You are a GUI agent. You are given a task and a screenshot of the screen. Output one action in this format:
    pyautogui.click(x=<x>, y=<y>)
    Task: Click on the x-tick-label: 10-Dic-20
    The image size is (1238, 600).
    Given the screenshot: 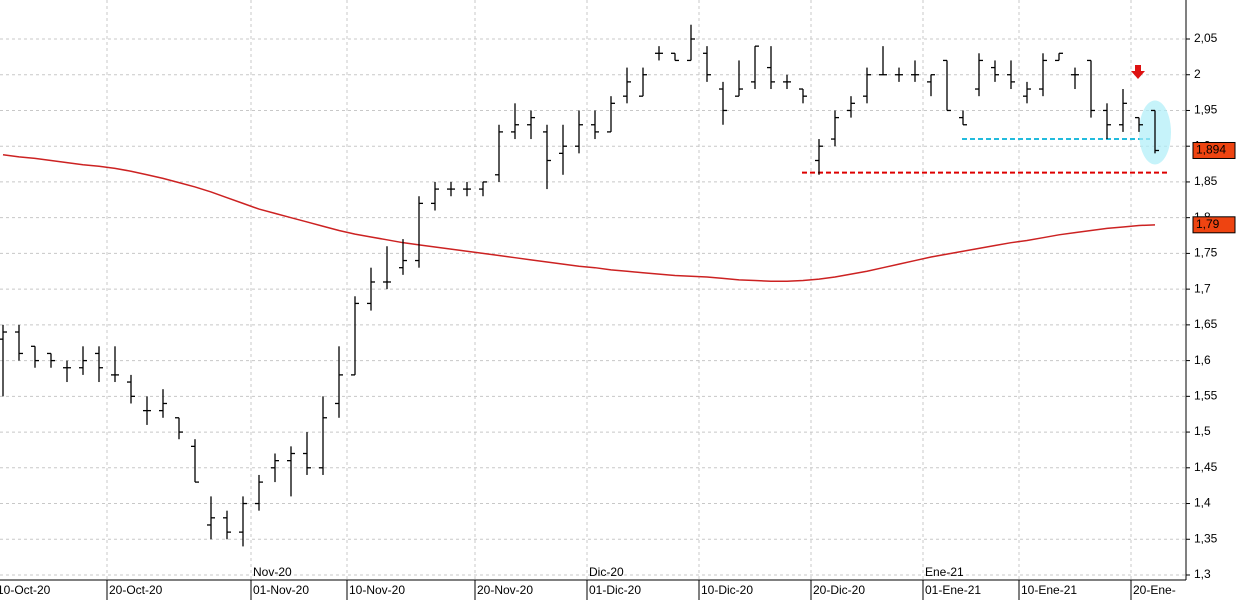 What is the action you would take?
    pyautogui.click(x=727, y=590)
    